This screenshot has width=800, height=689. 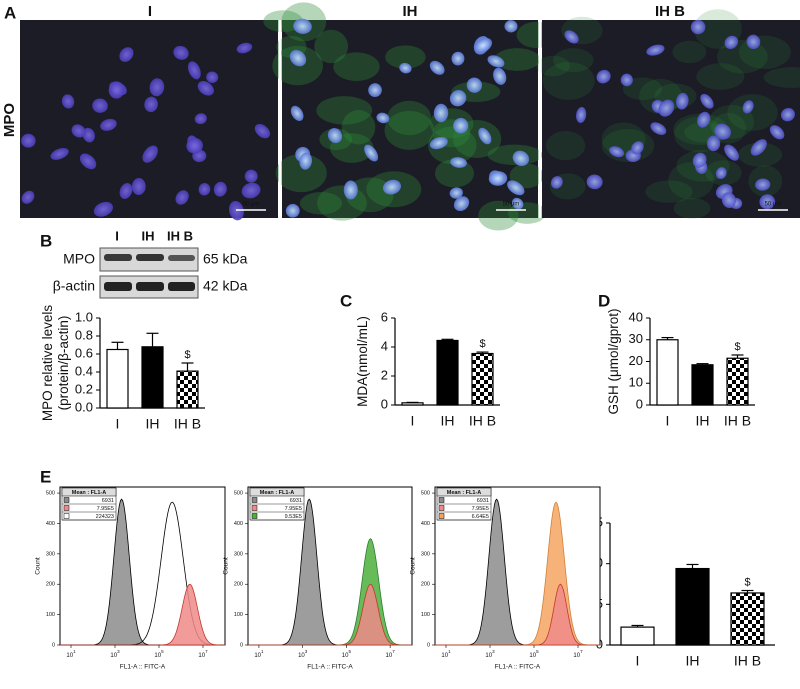 I want to click on x-tick-exponent: 7, so click(x=581, y=651).